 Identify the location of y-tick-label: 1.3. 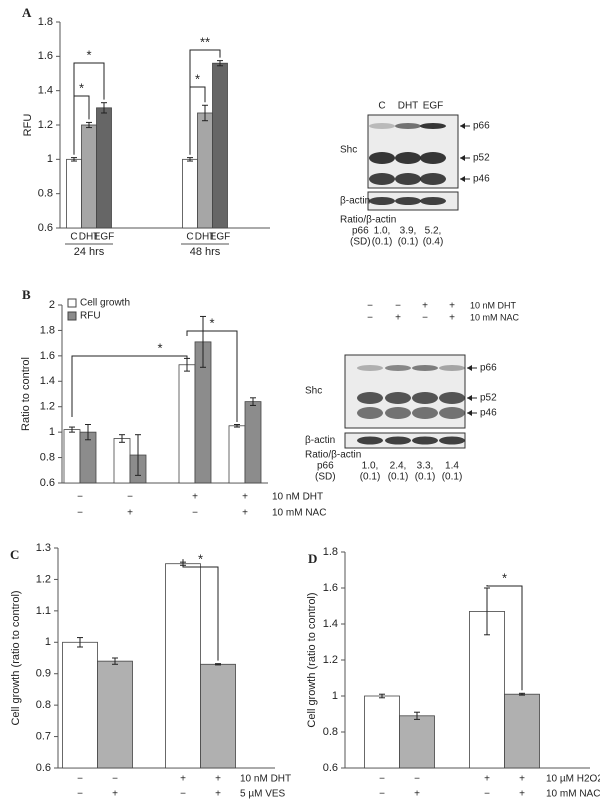
(43, 548).